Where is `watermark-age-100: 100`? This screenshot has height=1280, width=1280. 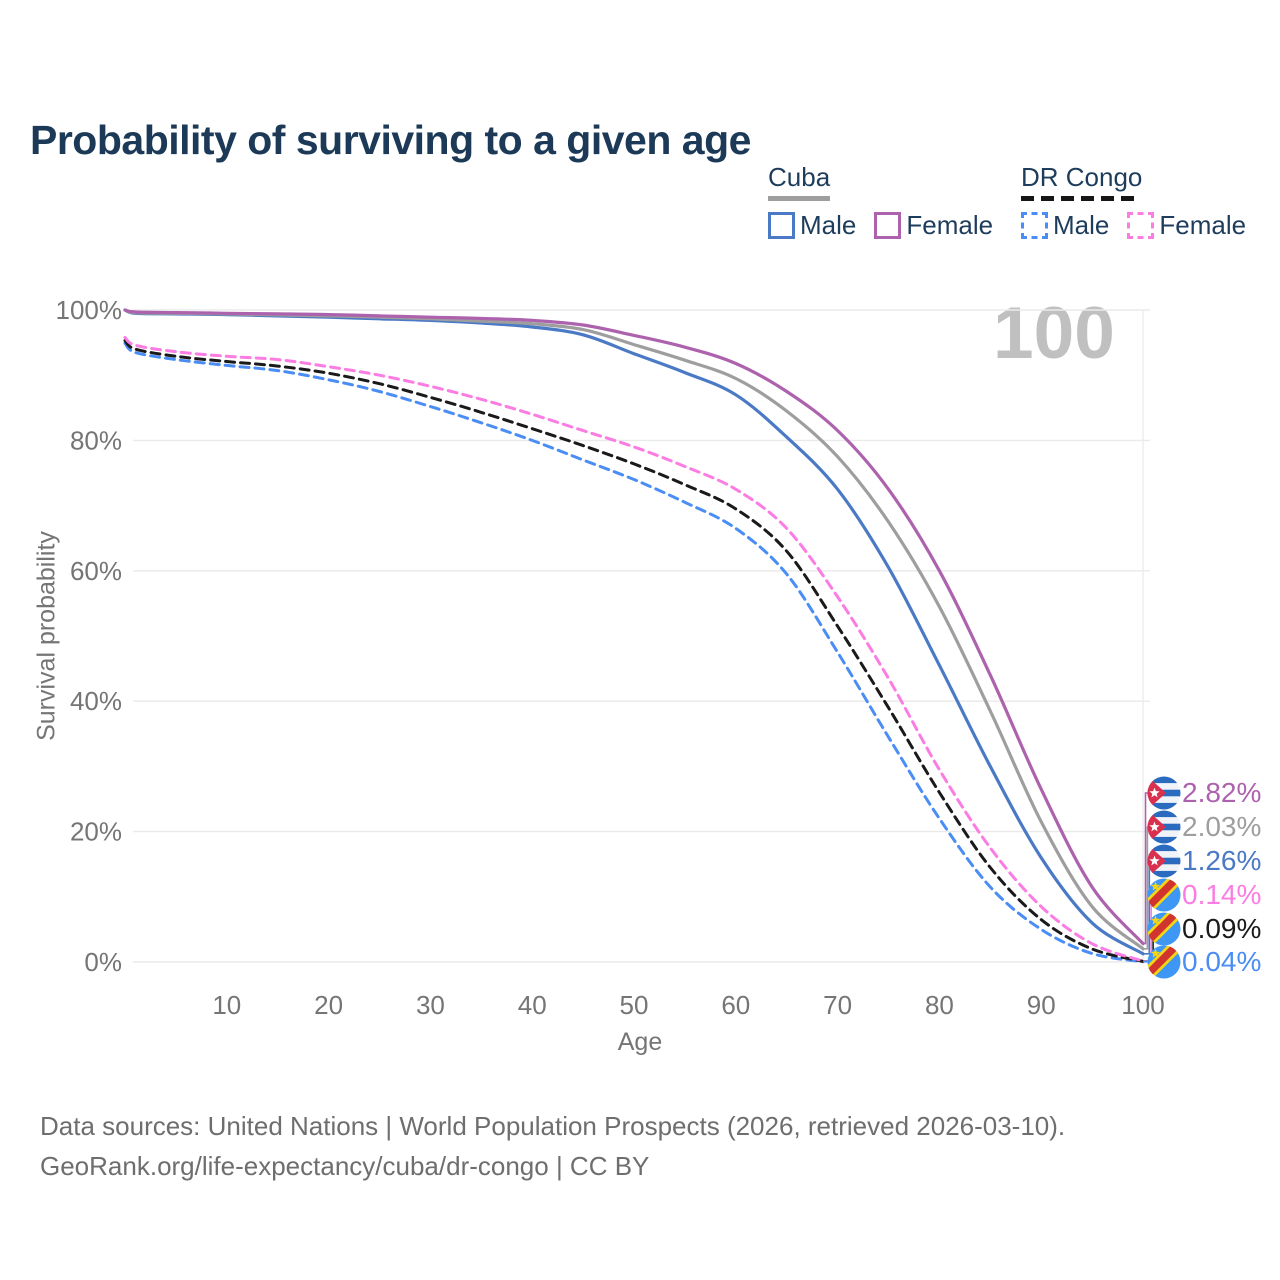
watermark-age-100: 100 is located at coordinates (1054, 333).